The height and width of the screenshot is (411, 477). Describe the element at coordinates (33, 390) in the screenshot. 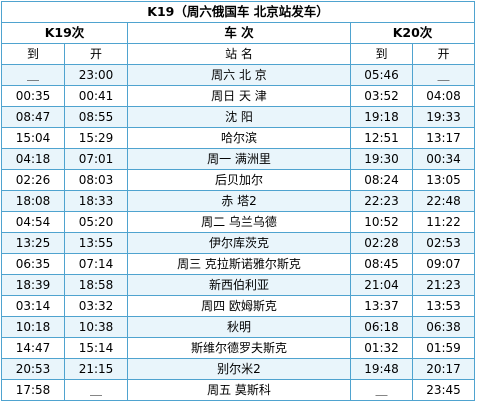

I see `k19-arrive-cell: 17:58` at that location.